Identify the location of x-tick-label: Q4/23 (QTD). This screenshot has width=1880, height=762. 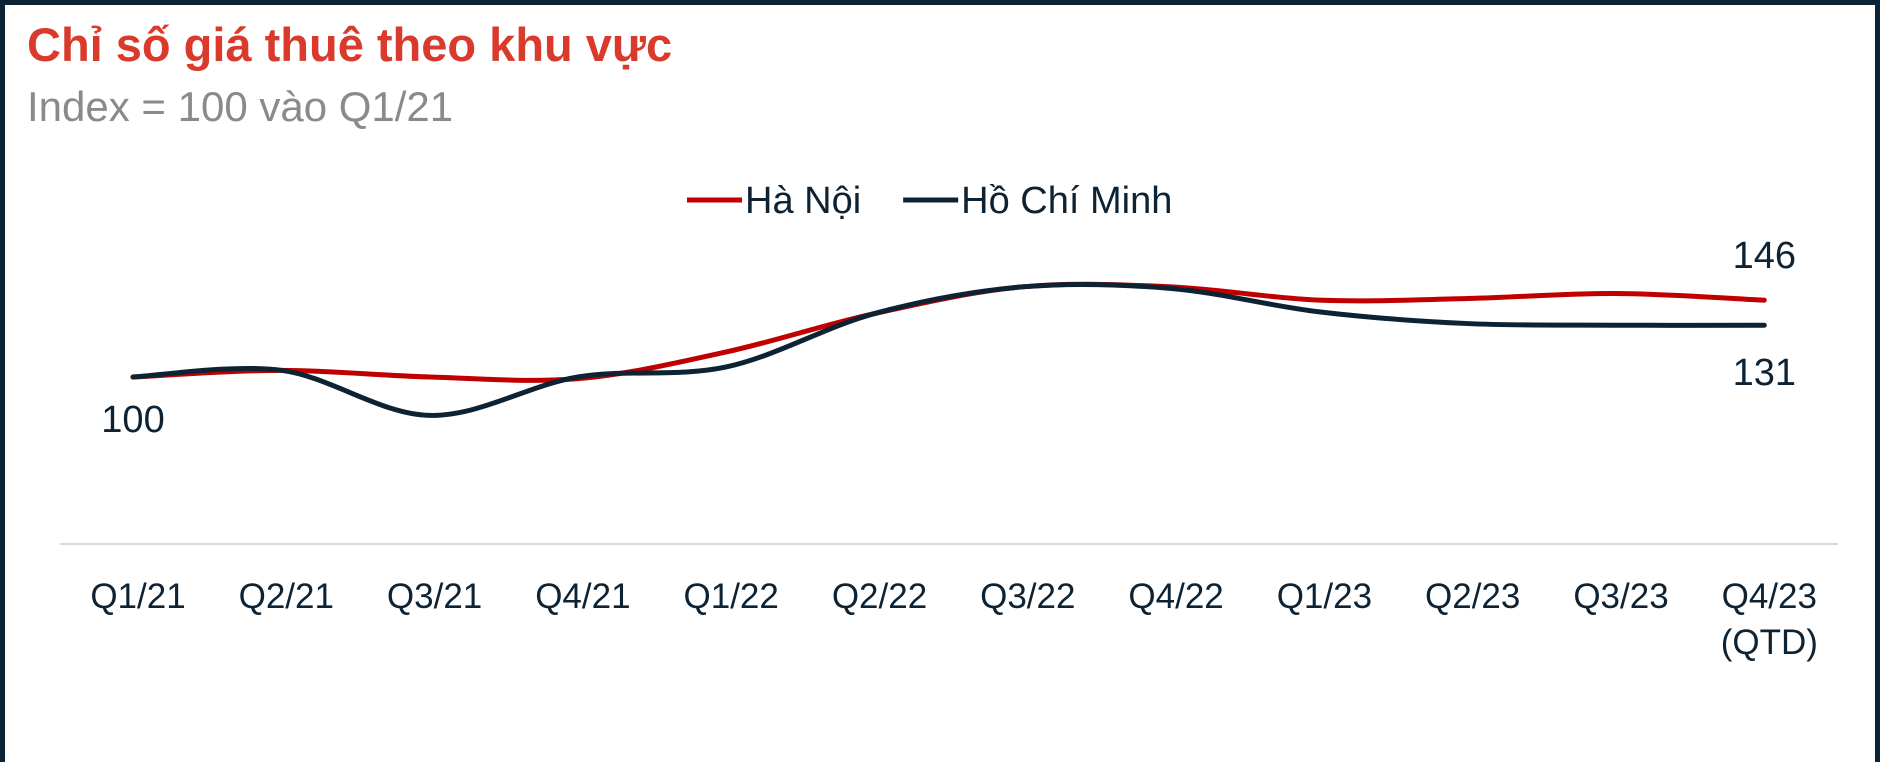
(1769, 619).